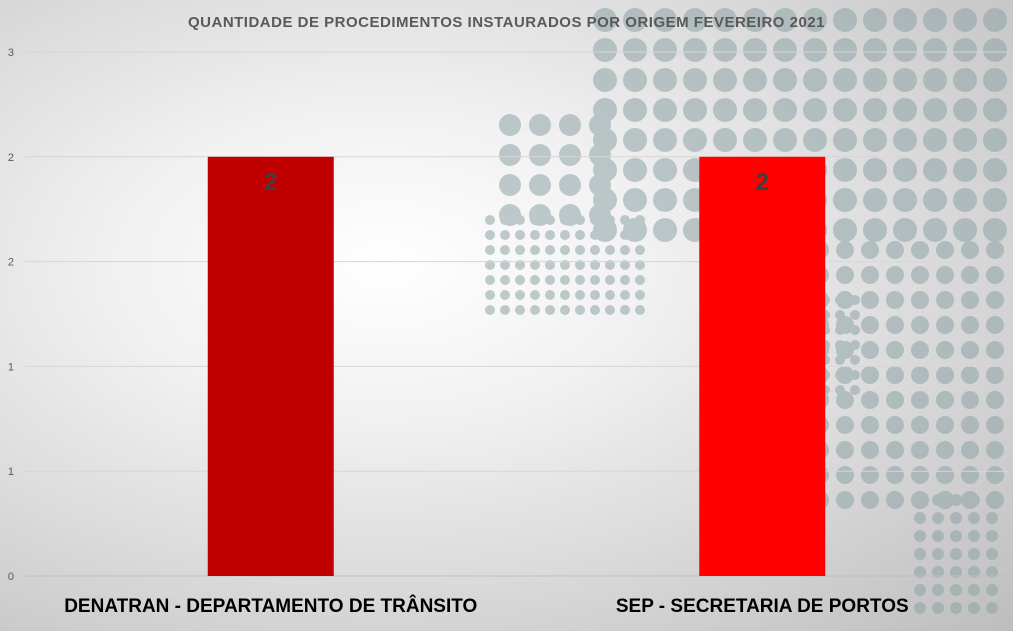 The height and width of the screenshot is (631, 1013). I want to click on y-tick-label: 3, so click(11, 53).